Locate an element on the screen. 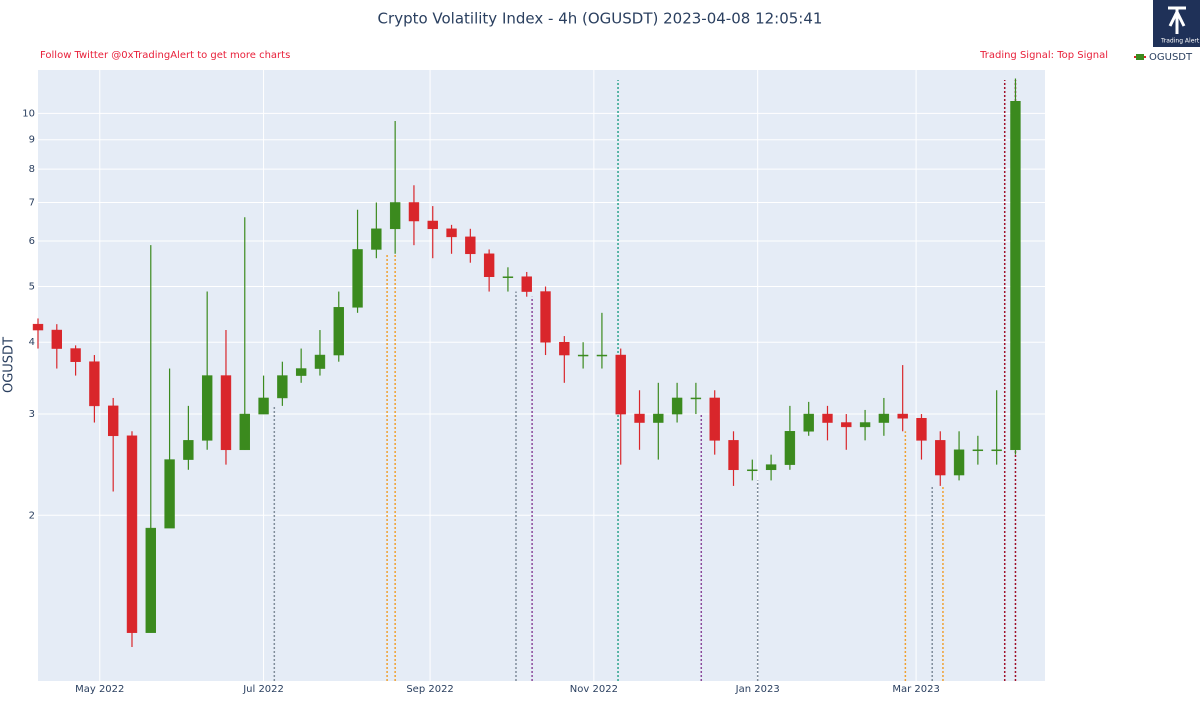 The height and width of the screenshot is (720, 1200). legend: OGUSDT is located at coordinates (1163, 57).